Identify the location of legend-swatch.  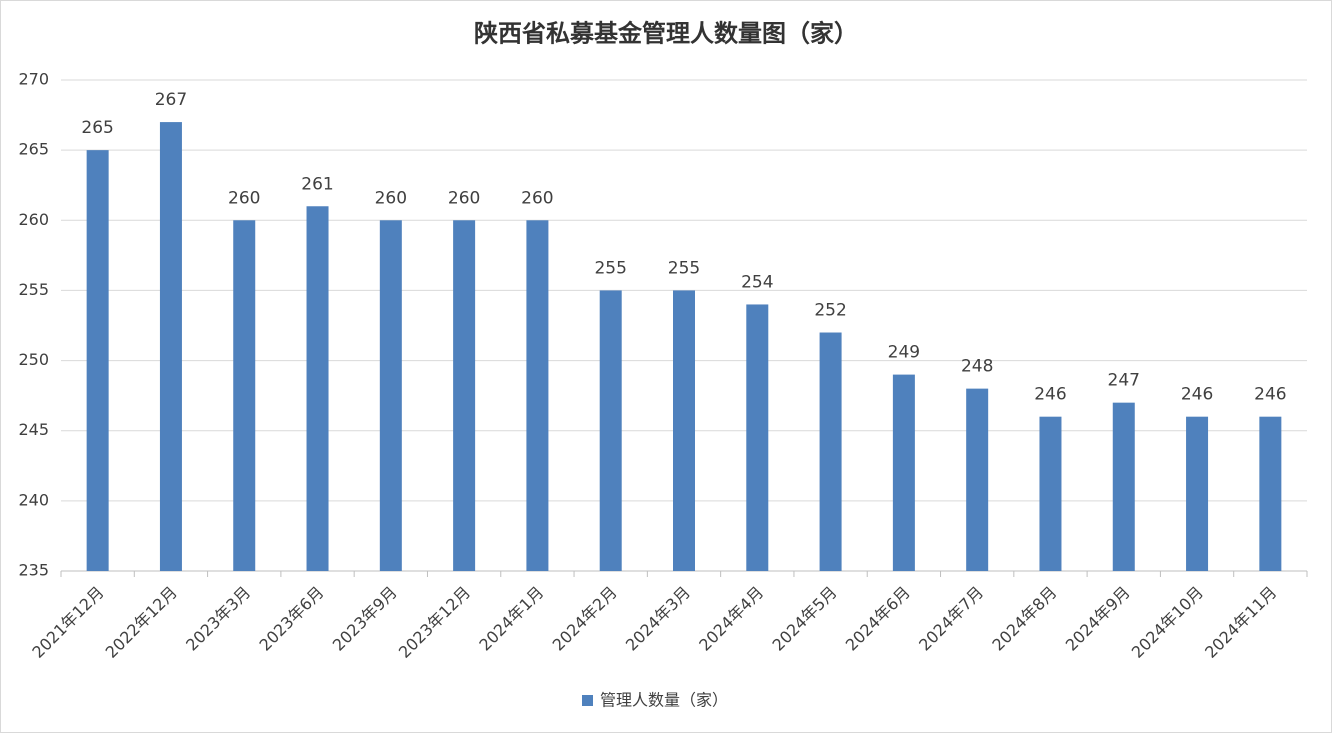
(587, 700).